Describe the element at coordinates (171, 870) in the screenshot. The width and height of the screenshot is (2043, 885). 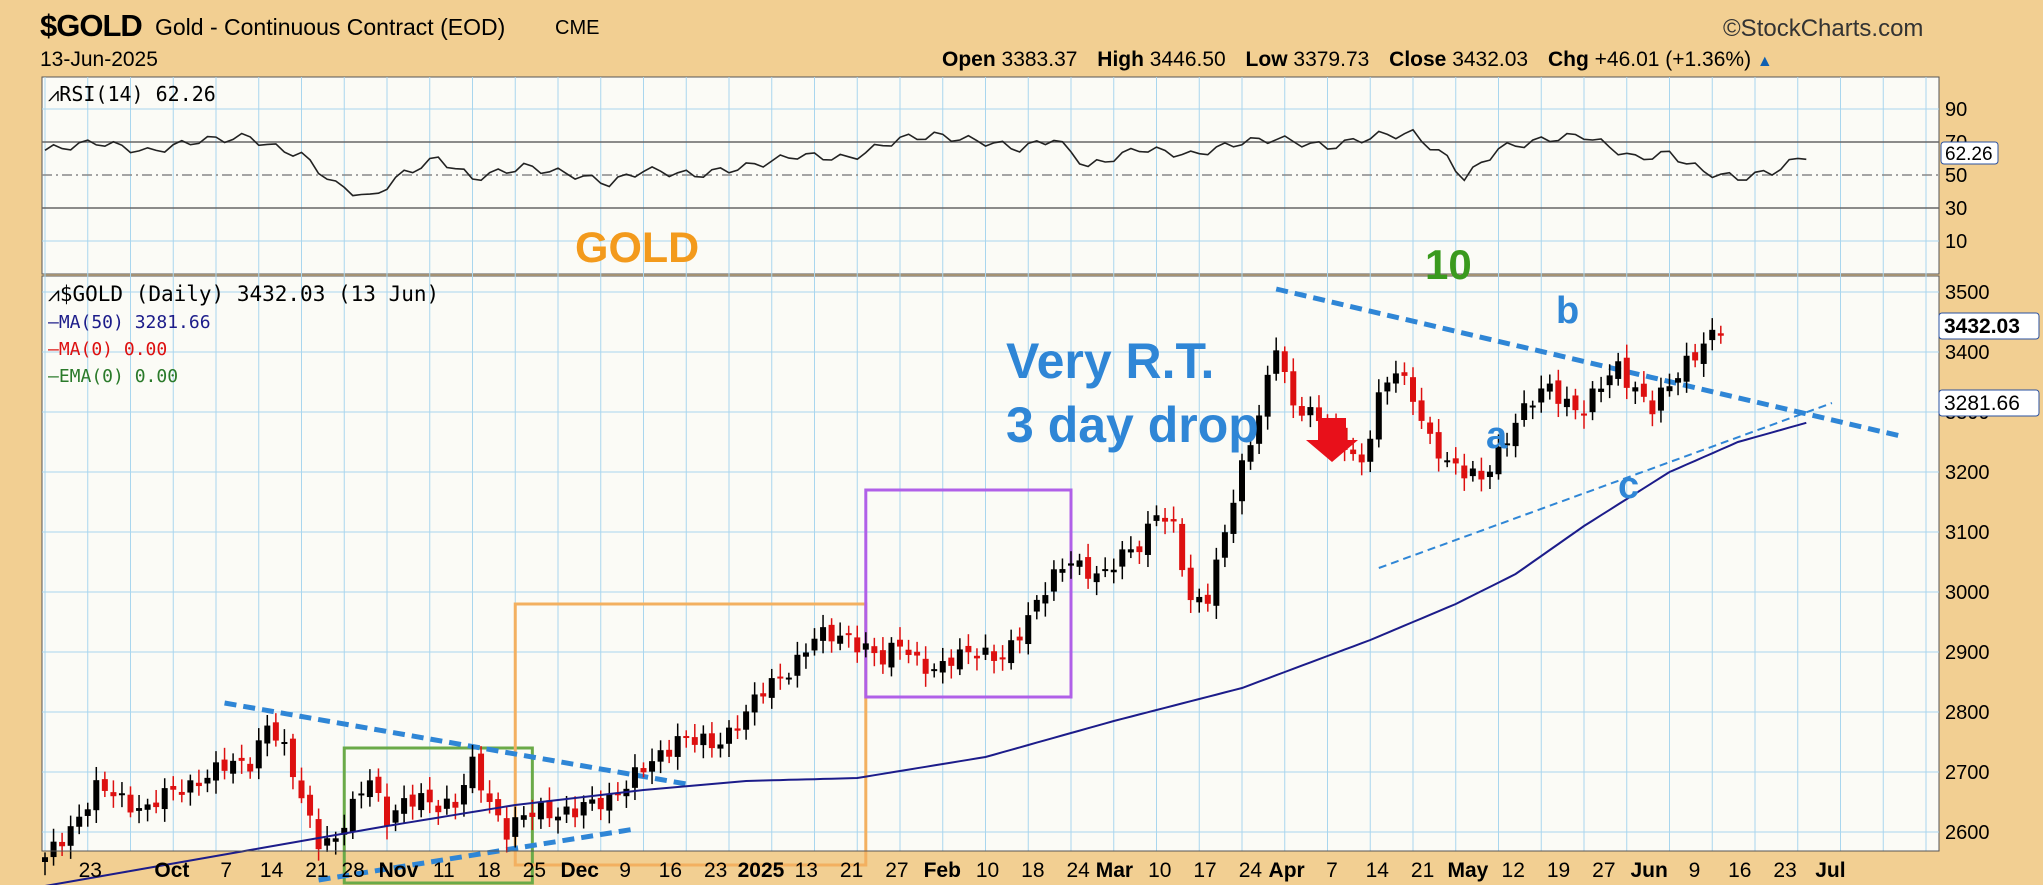
I see `x-tick-label: Oct` at that location.